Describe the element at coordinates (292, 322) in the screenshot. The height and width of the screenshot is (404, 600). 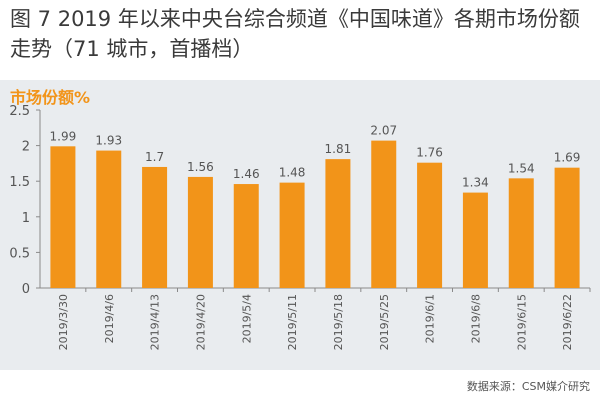
I see `x-tick-label: 2019/5/11` at that location.